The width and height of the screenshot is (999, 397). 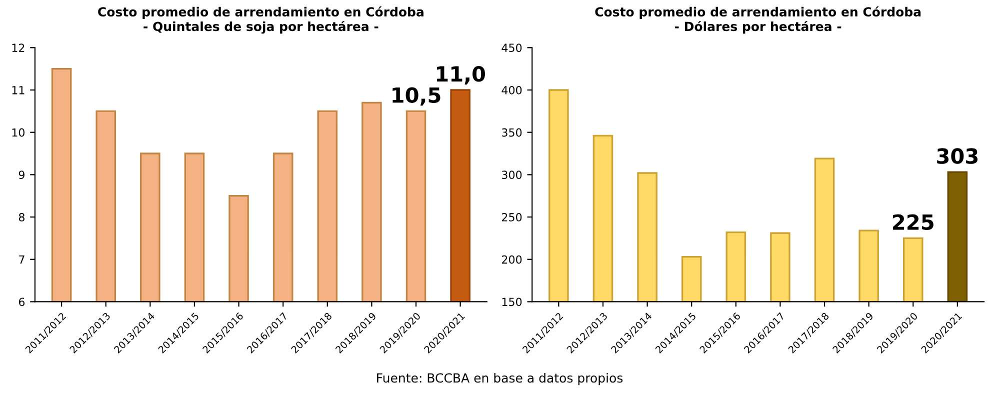 What do you see at coordinates (18, 90) in the screenshot?
I see `y-tick-label: 11` at bounding box center [18, 90].